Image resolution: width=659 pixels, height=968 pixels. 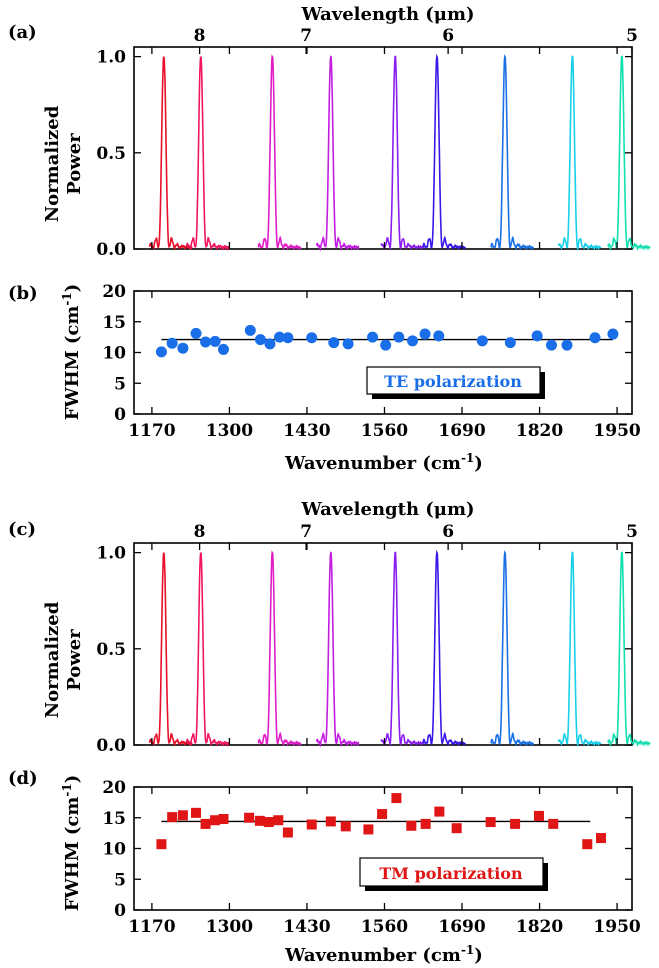 I want to click on panel-label-d: (d), so click(x=23, y=778).